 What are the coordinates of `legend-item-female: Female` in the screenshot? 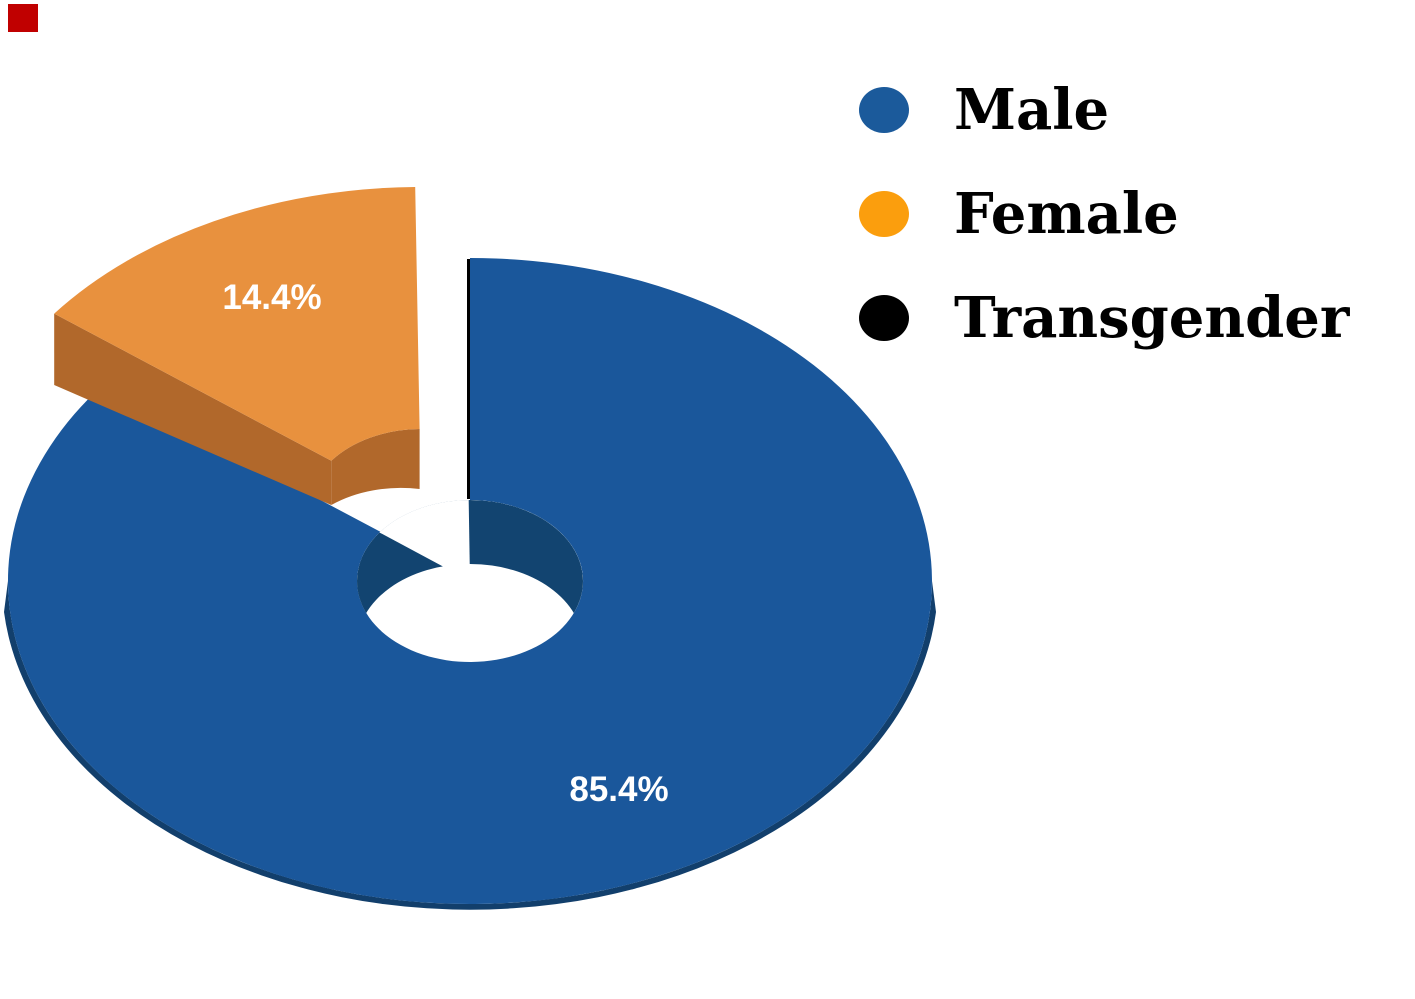 It's located at (1103, 214).